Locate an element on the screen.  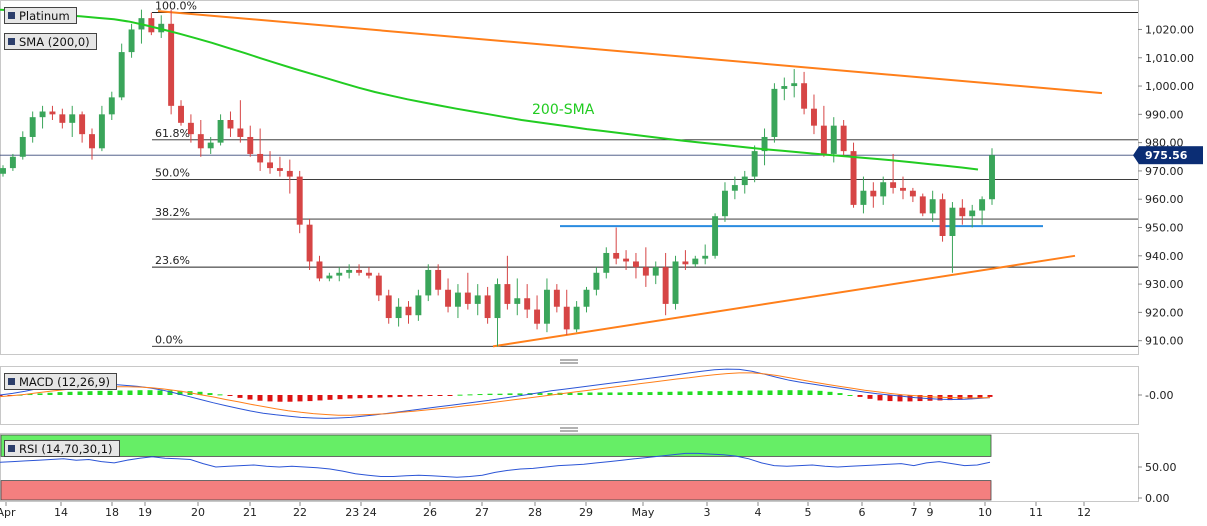
rsi-legend: RSI (14,70,30,1) is located at coordinates (62, 448).